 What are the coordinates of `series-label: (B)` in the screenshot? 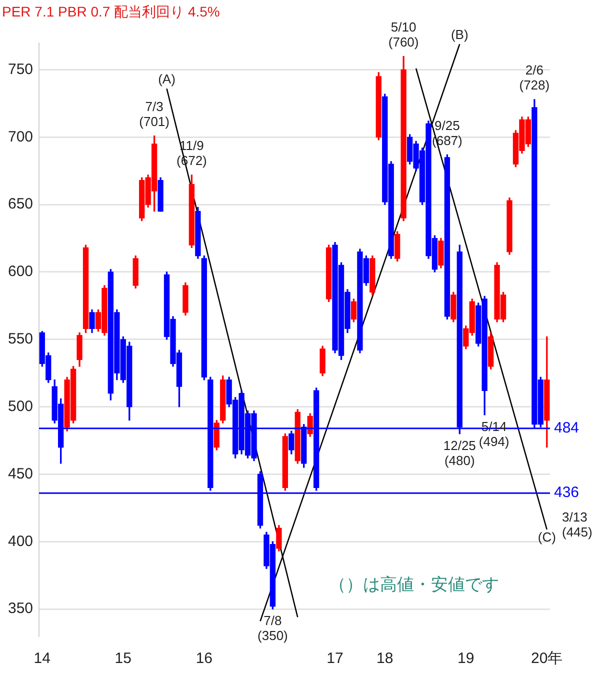 It's located at (459, 34).